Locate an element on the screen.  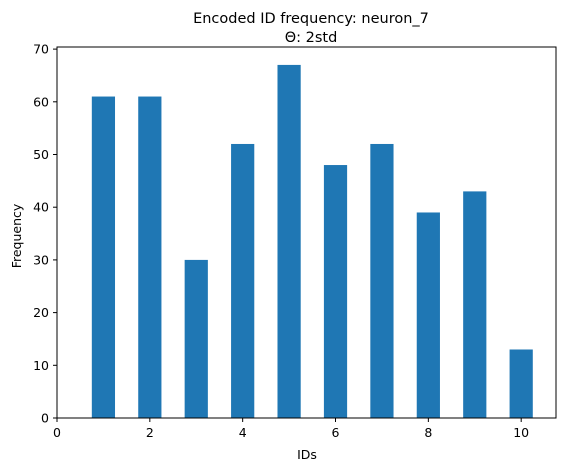
y-tick-label: 50 is located at coordinates (41, 154).